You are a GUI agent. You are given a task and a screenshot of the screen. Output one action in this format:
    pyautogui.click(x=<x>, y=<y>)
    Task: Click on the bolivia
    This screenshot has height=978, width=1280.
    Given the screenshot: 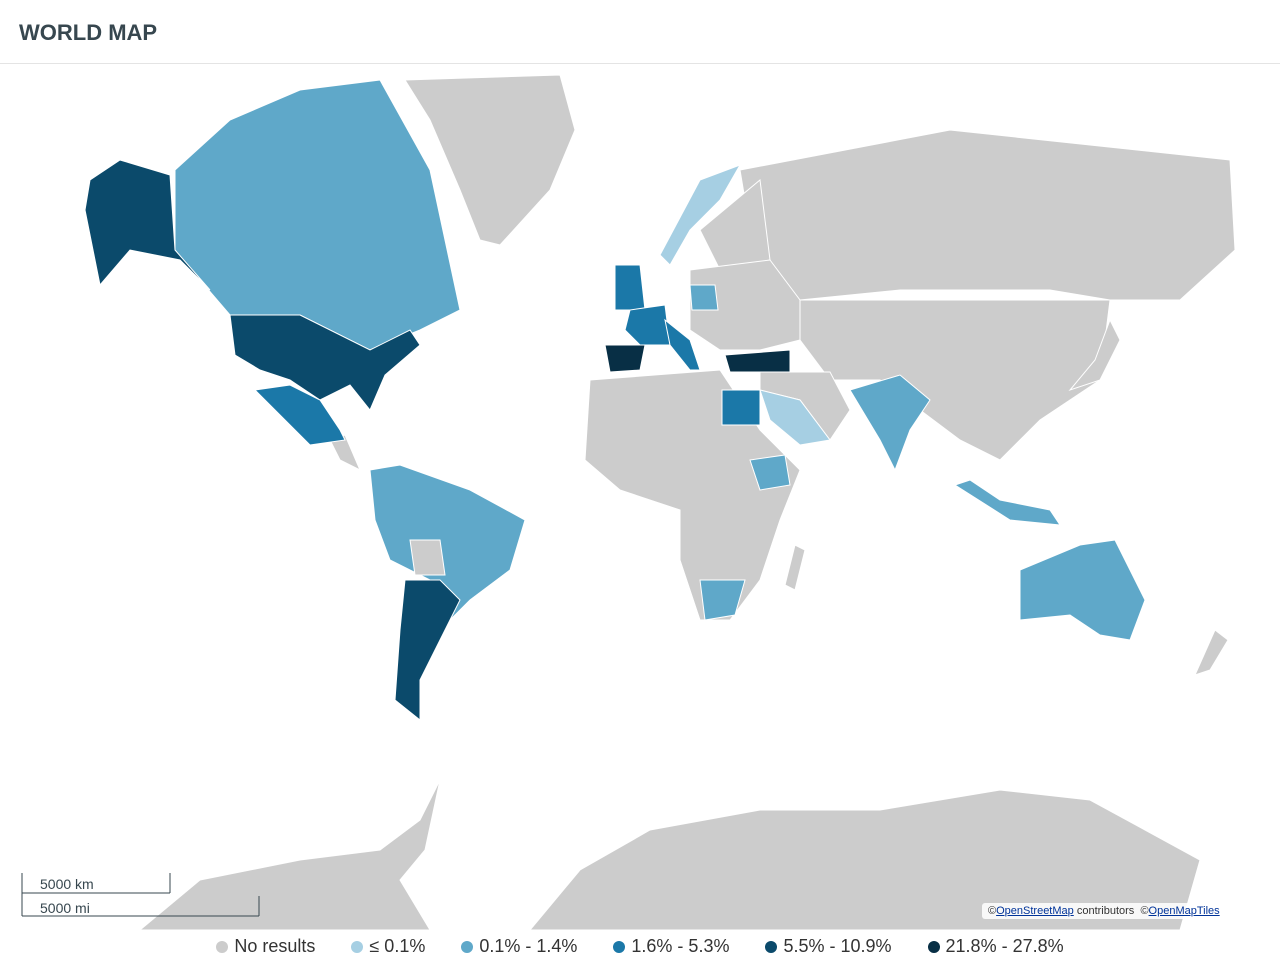 What is the action you would take?
    pyautogui.click(x=427, y=557)
    